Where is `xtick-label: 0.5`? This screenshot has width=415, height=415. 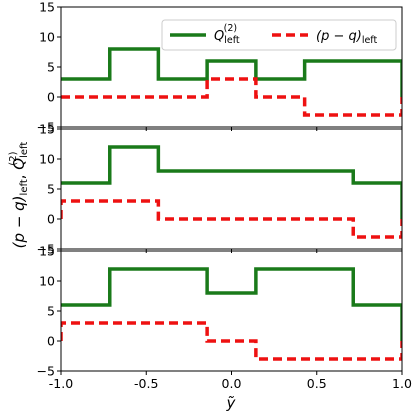 xtick-label: 0.5 is located at coordinates (317, 383).